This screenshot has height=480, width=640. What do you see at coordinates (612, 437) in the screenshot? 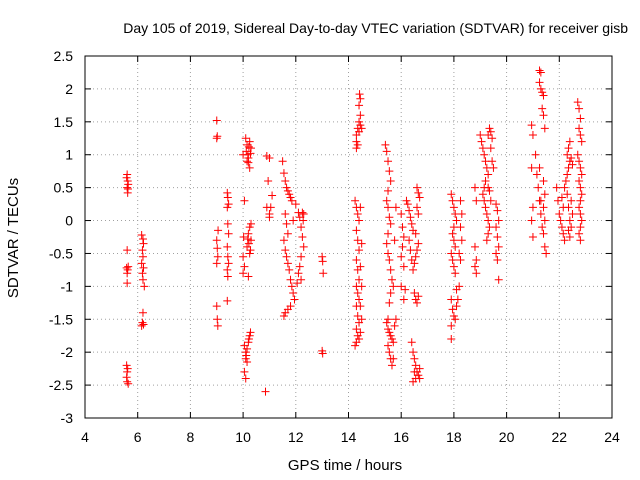
I see `x-tick-label: 24` at bounding box center [612, 437].